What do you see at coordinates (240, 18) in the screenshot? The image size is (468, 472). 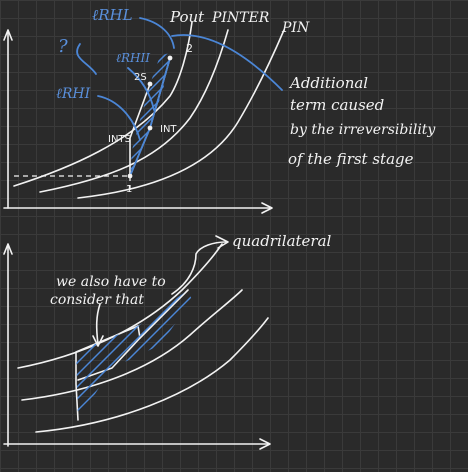 I see `label-p-inter: PINTER` at bounding box center [240, 18].